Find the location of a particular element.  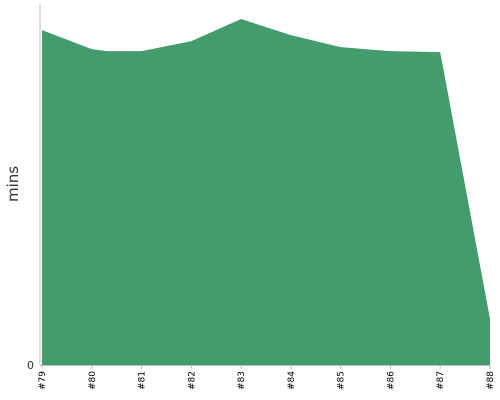

x-axis-ticks: #79 #80 #81 #82 #83 #84 #85 #86 #87 #88 is located at coordinates (267, 377).